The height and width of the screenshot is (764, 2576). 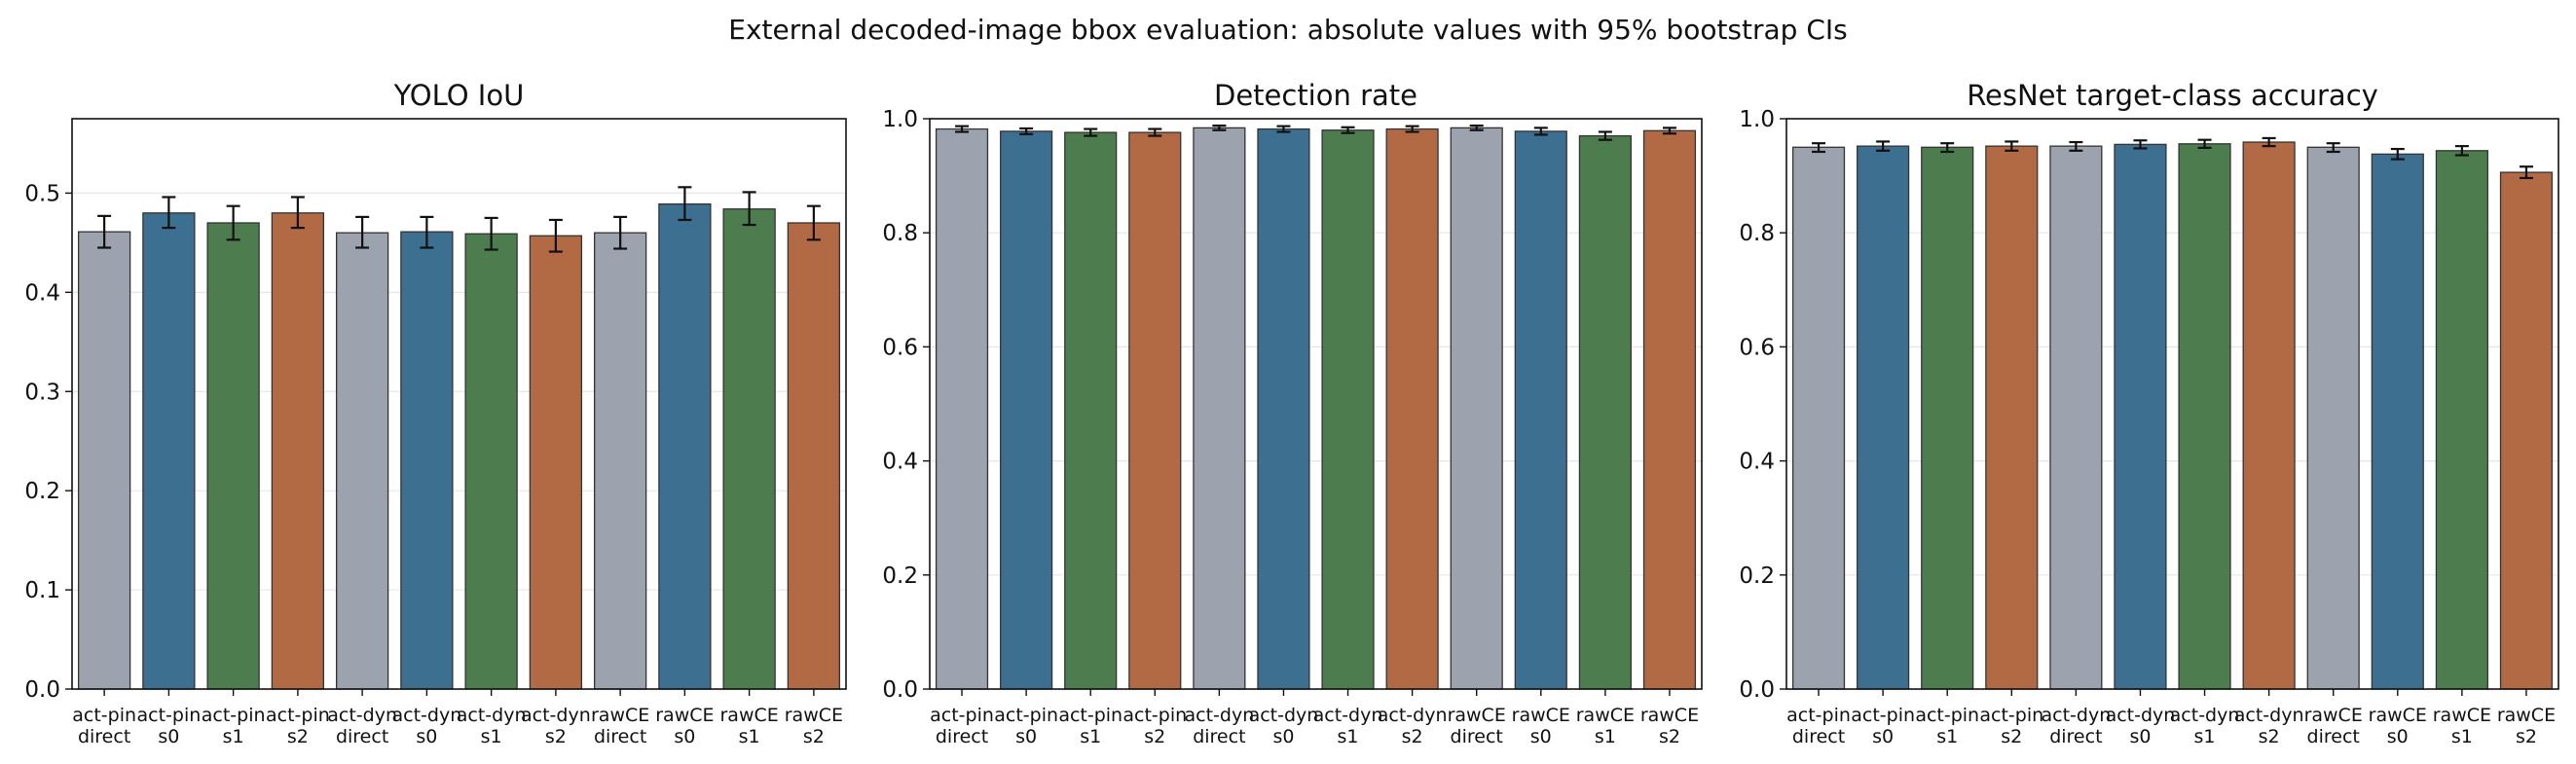 What do you see at coordinates (1757, 119) in the screenshot?
I see `y-tick-label: 1.0` at bounding box center [1757, 119].